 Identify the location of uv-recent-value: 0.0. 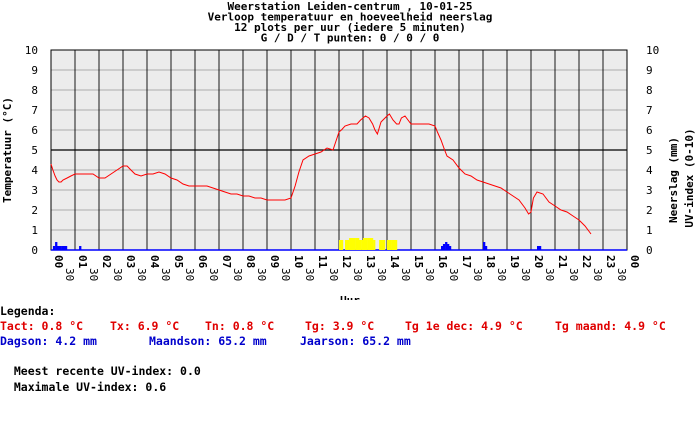
(190, 371).